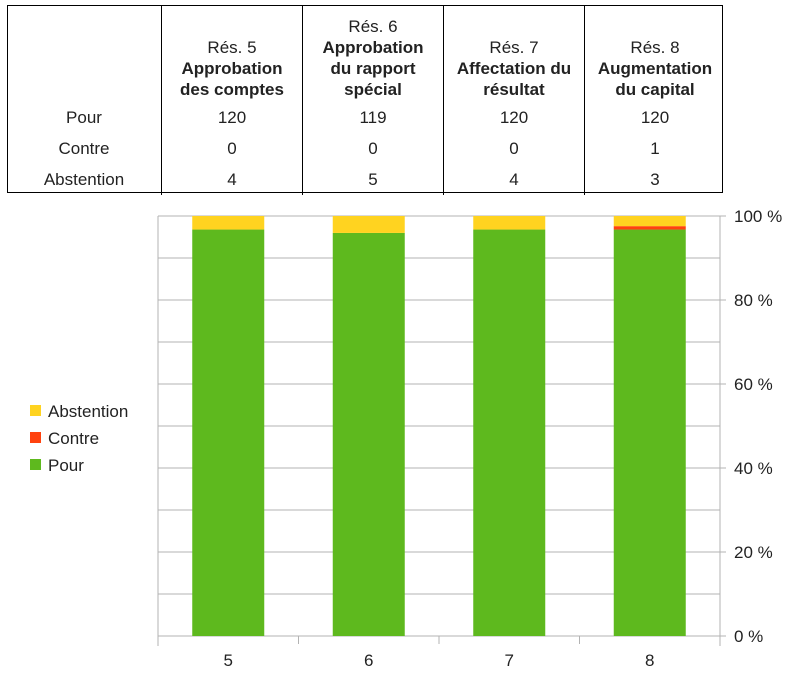 This screenshot has width=793, height=675. What do you see at coordinates (73, 438) in the screenshot?
I see `legend-label: Contre` at bounding box center [73, 438].